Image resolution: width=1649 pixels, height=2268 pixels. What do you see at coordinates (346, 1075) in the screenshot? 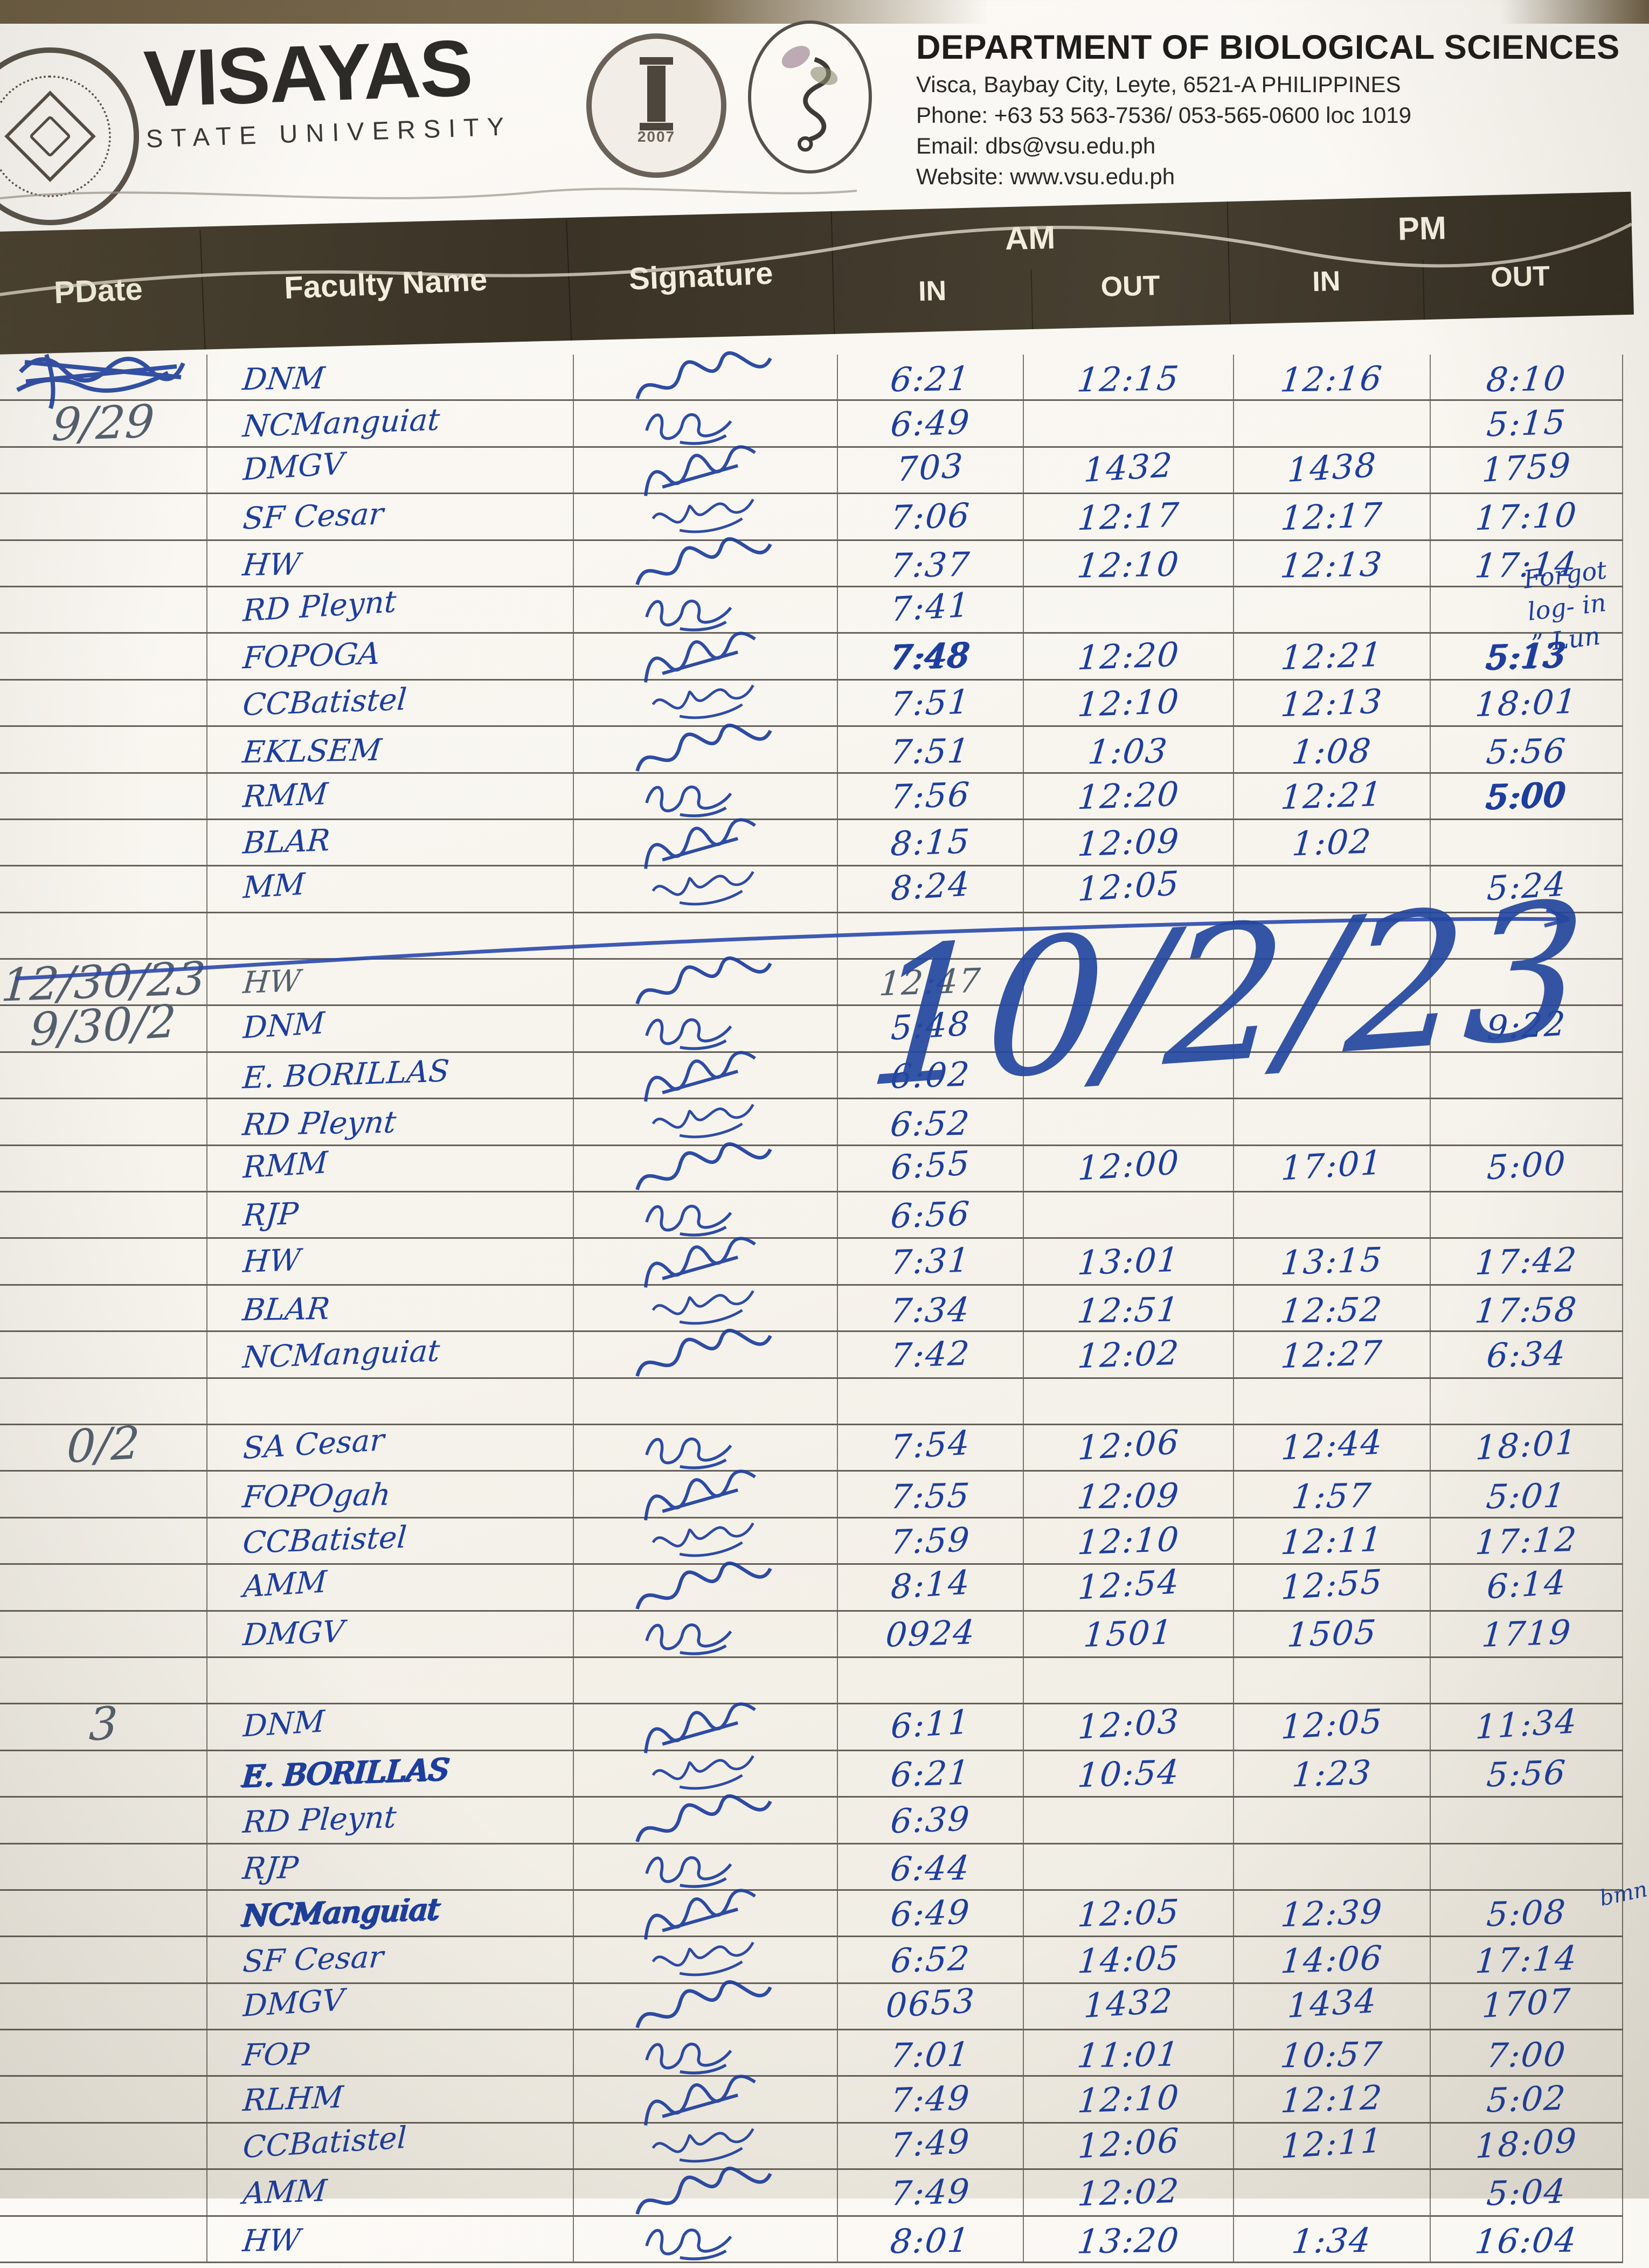
I see `handwritten-name: E. BORILLAS` at bounding box center [346, 1075].